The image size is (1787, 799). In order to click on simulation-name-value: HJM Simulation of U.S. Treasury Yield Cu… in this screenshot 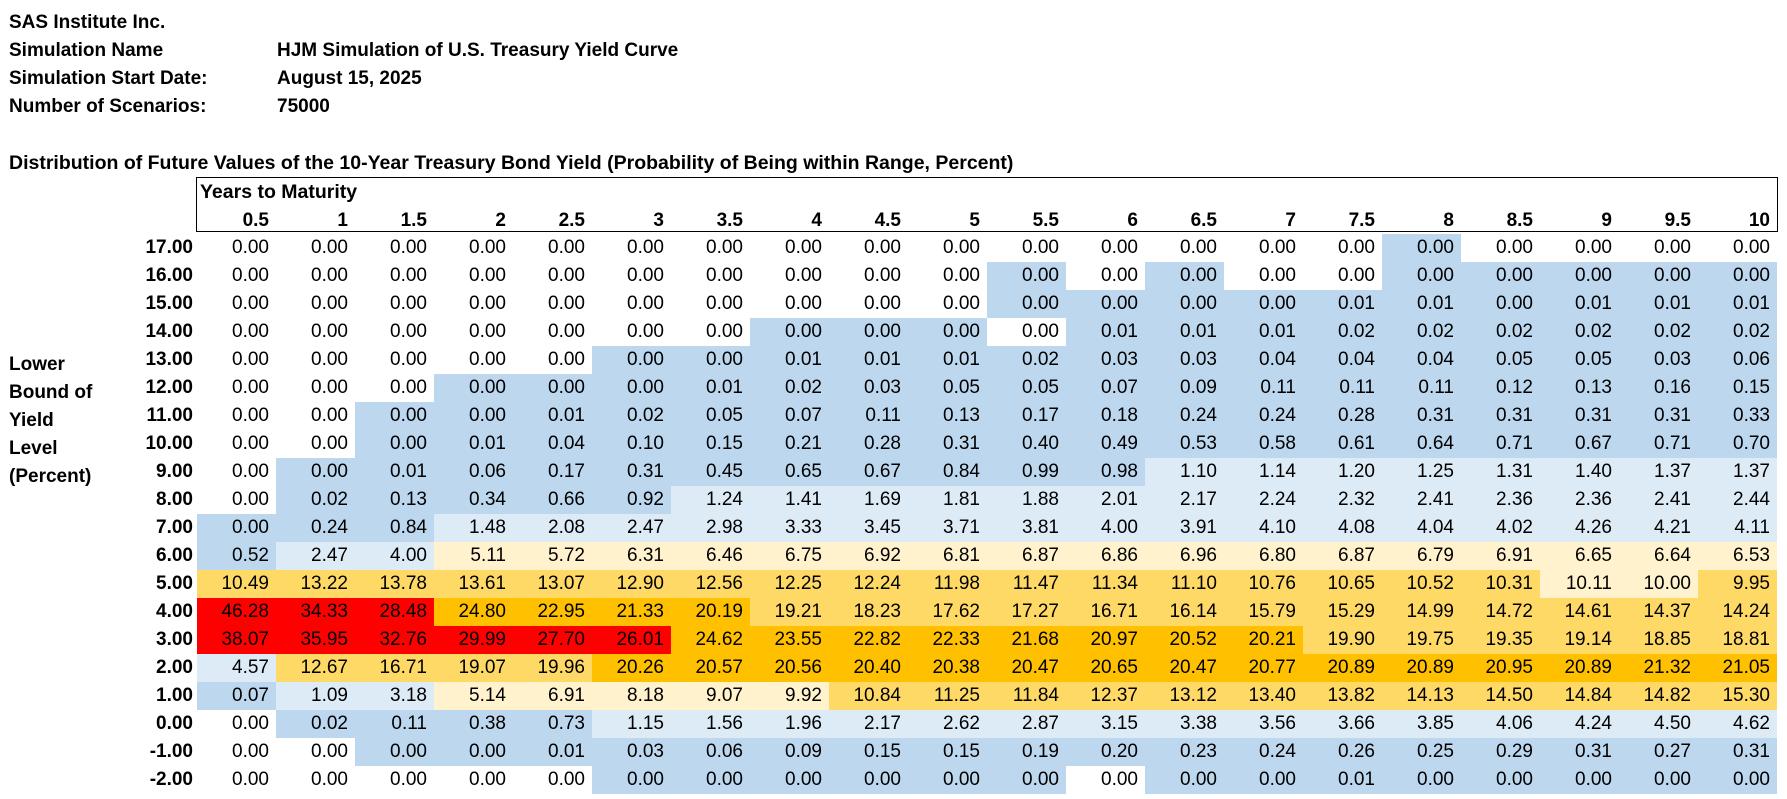, I will do `click(478, 50)`.